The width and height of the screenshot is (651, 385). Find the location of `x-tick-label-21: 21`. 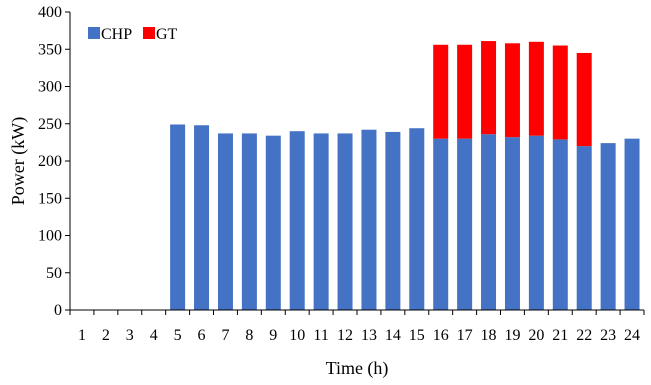

x-tick-label-21: 21 is located at coordinates (560, 335).